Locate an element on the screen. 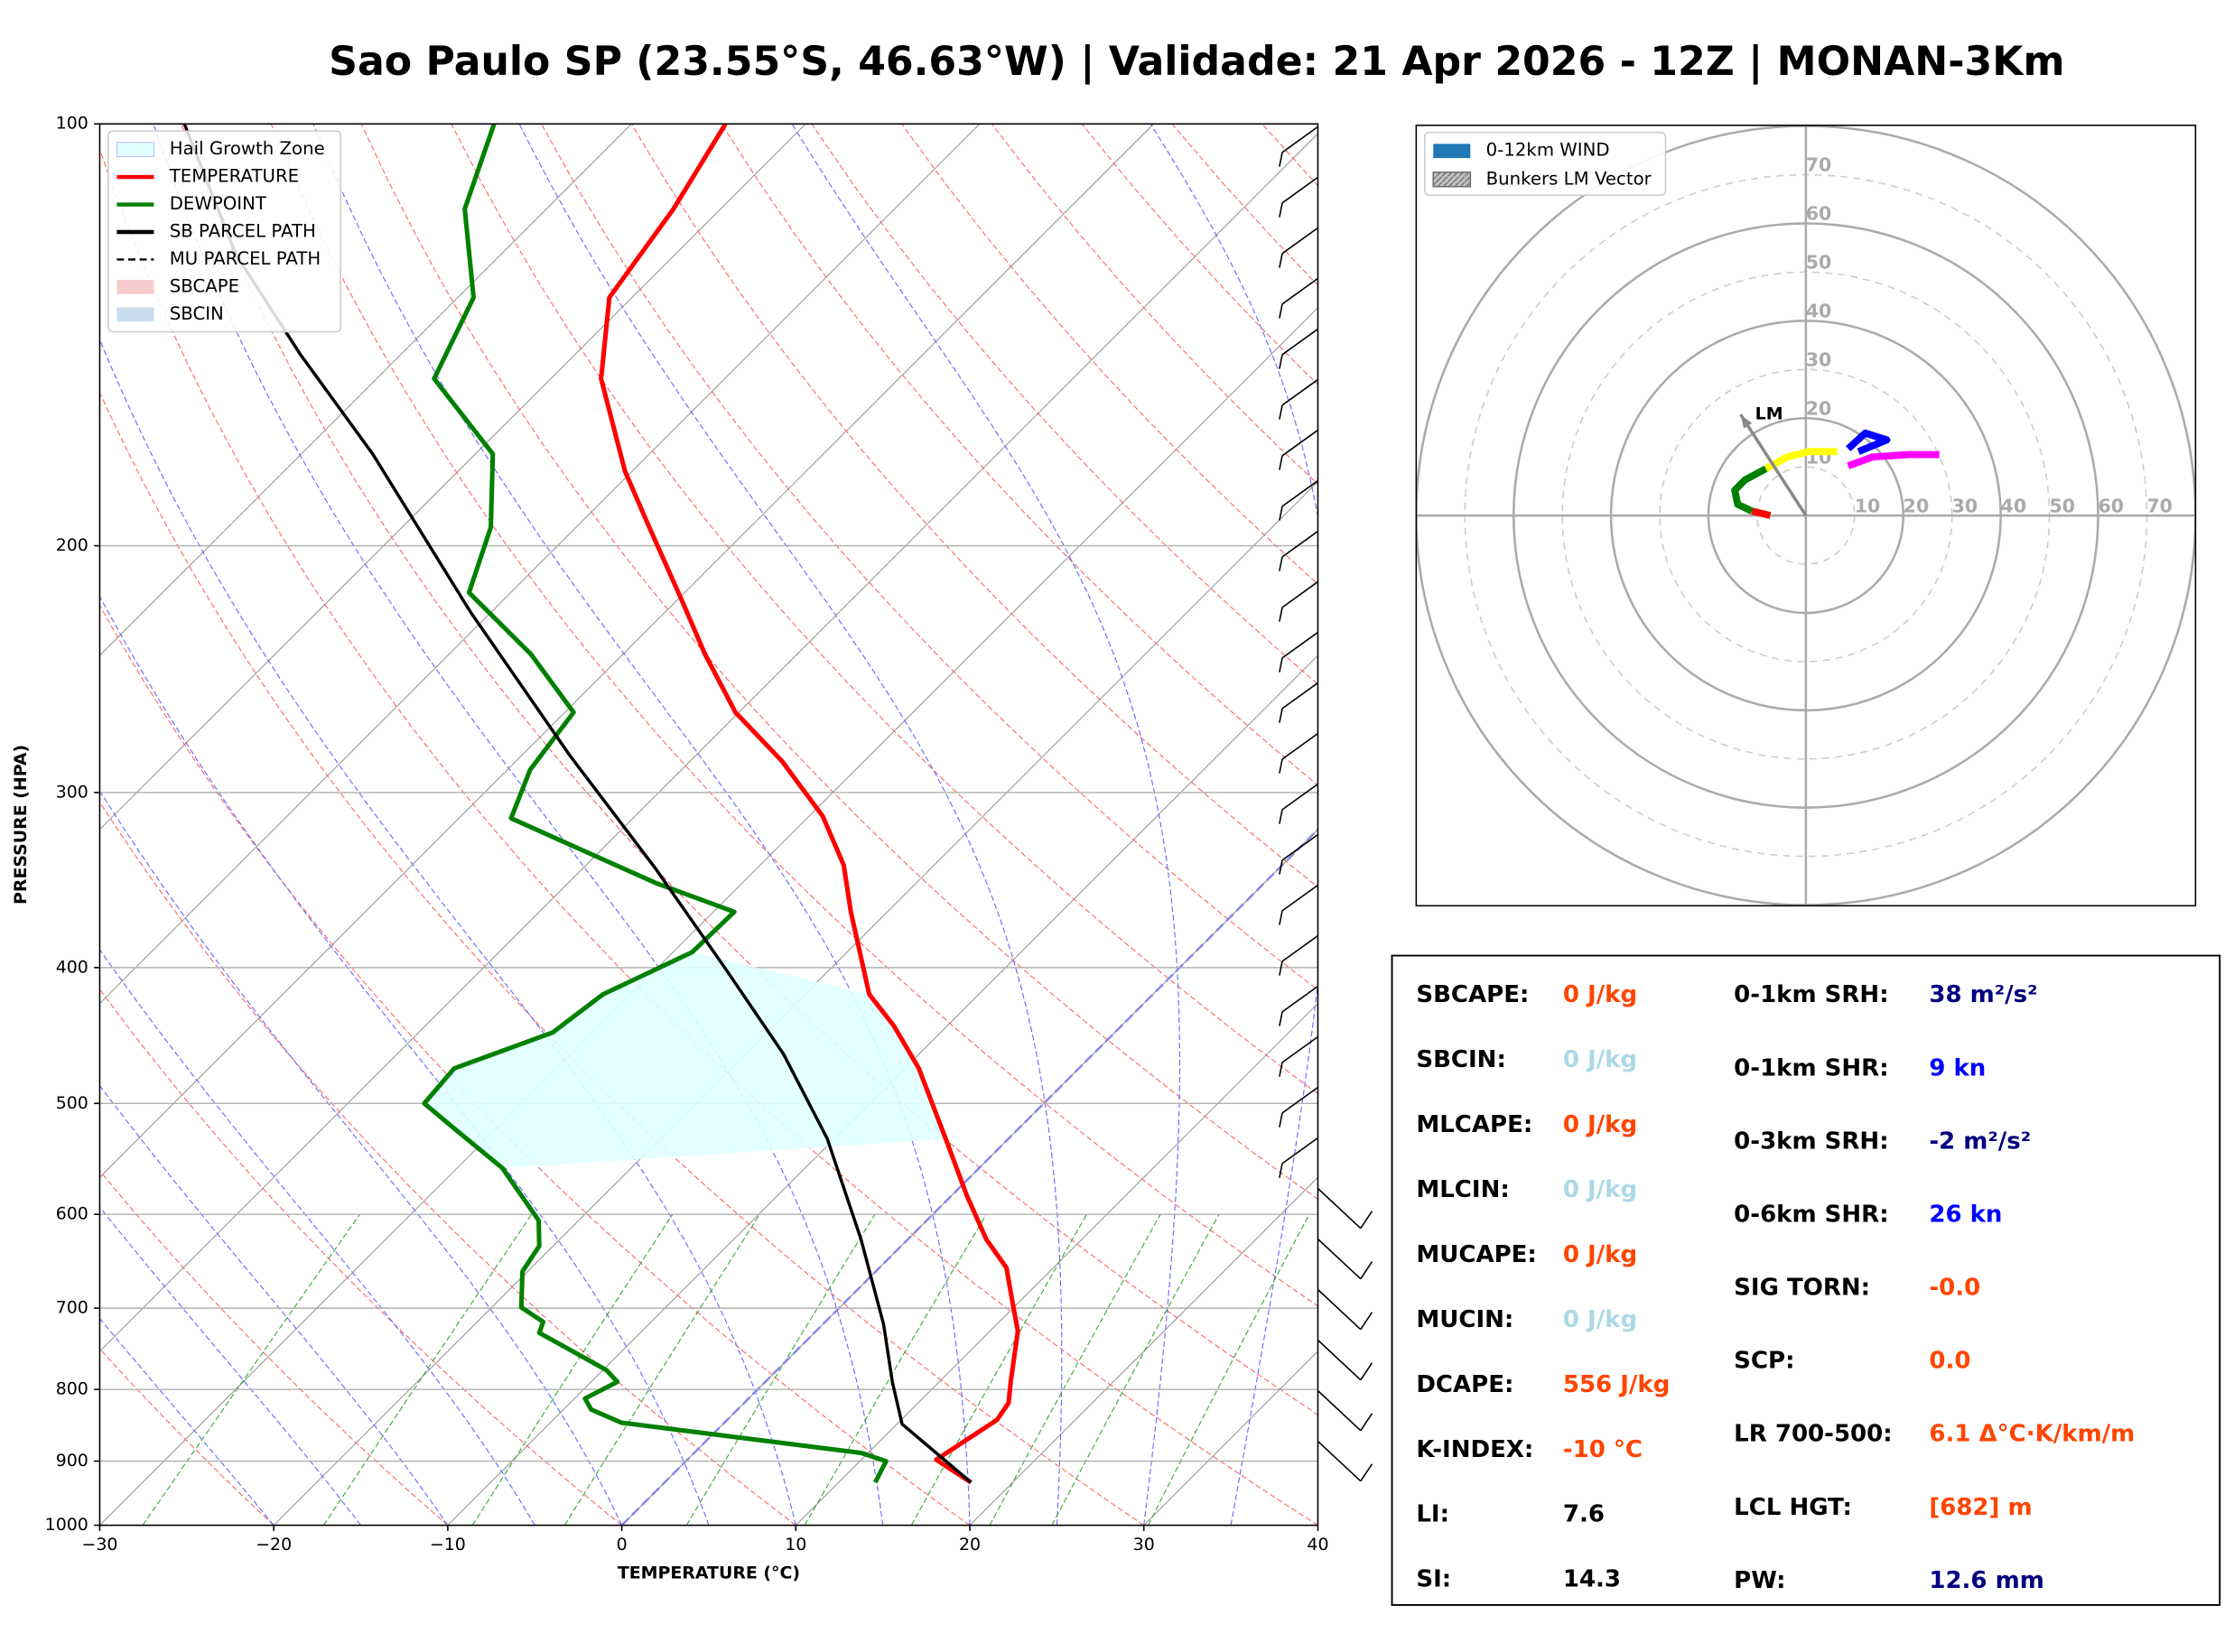 The height and width of the screenshot is (1652, 2234). dry-adiabat is located at coordinates (187, 1437).